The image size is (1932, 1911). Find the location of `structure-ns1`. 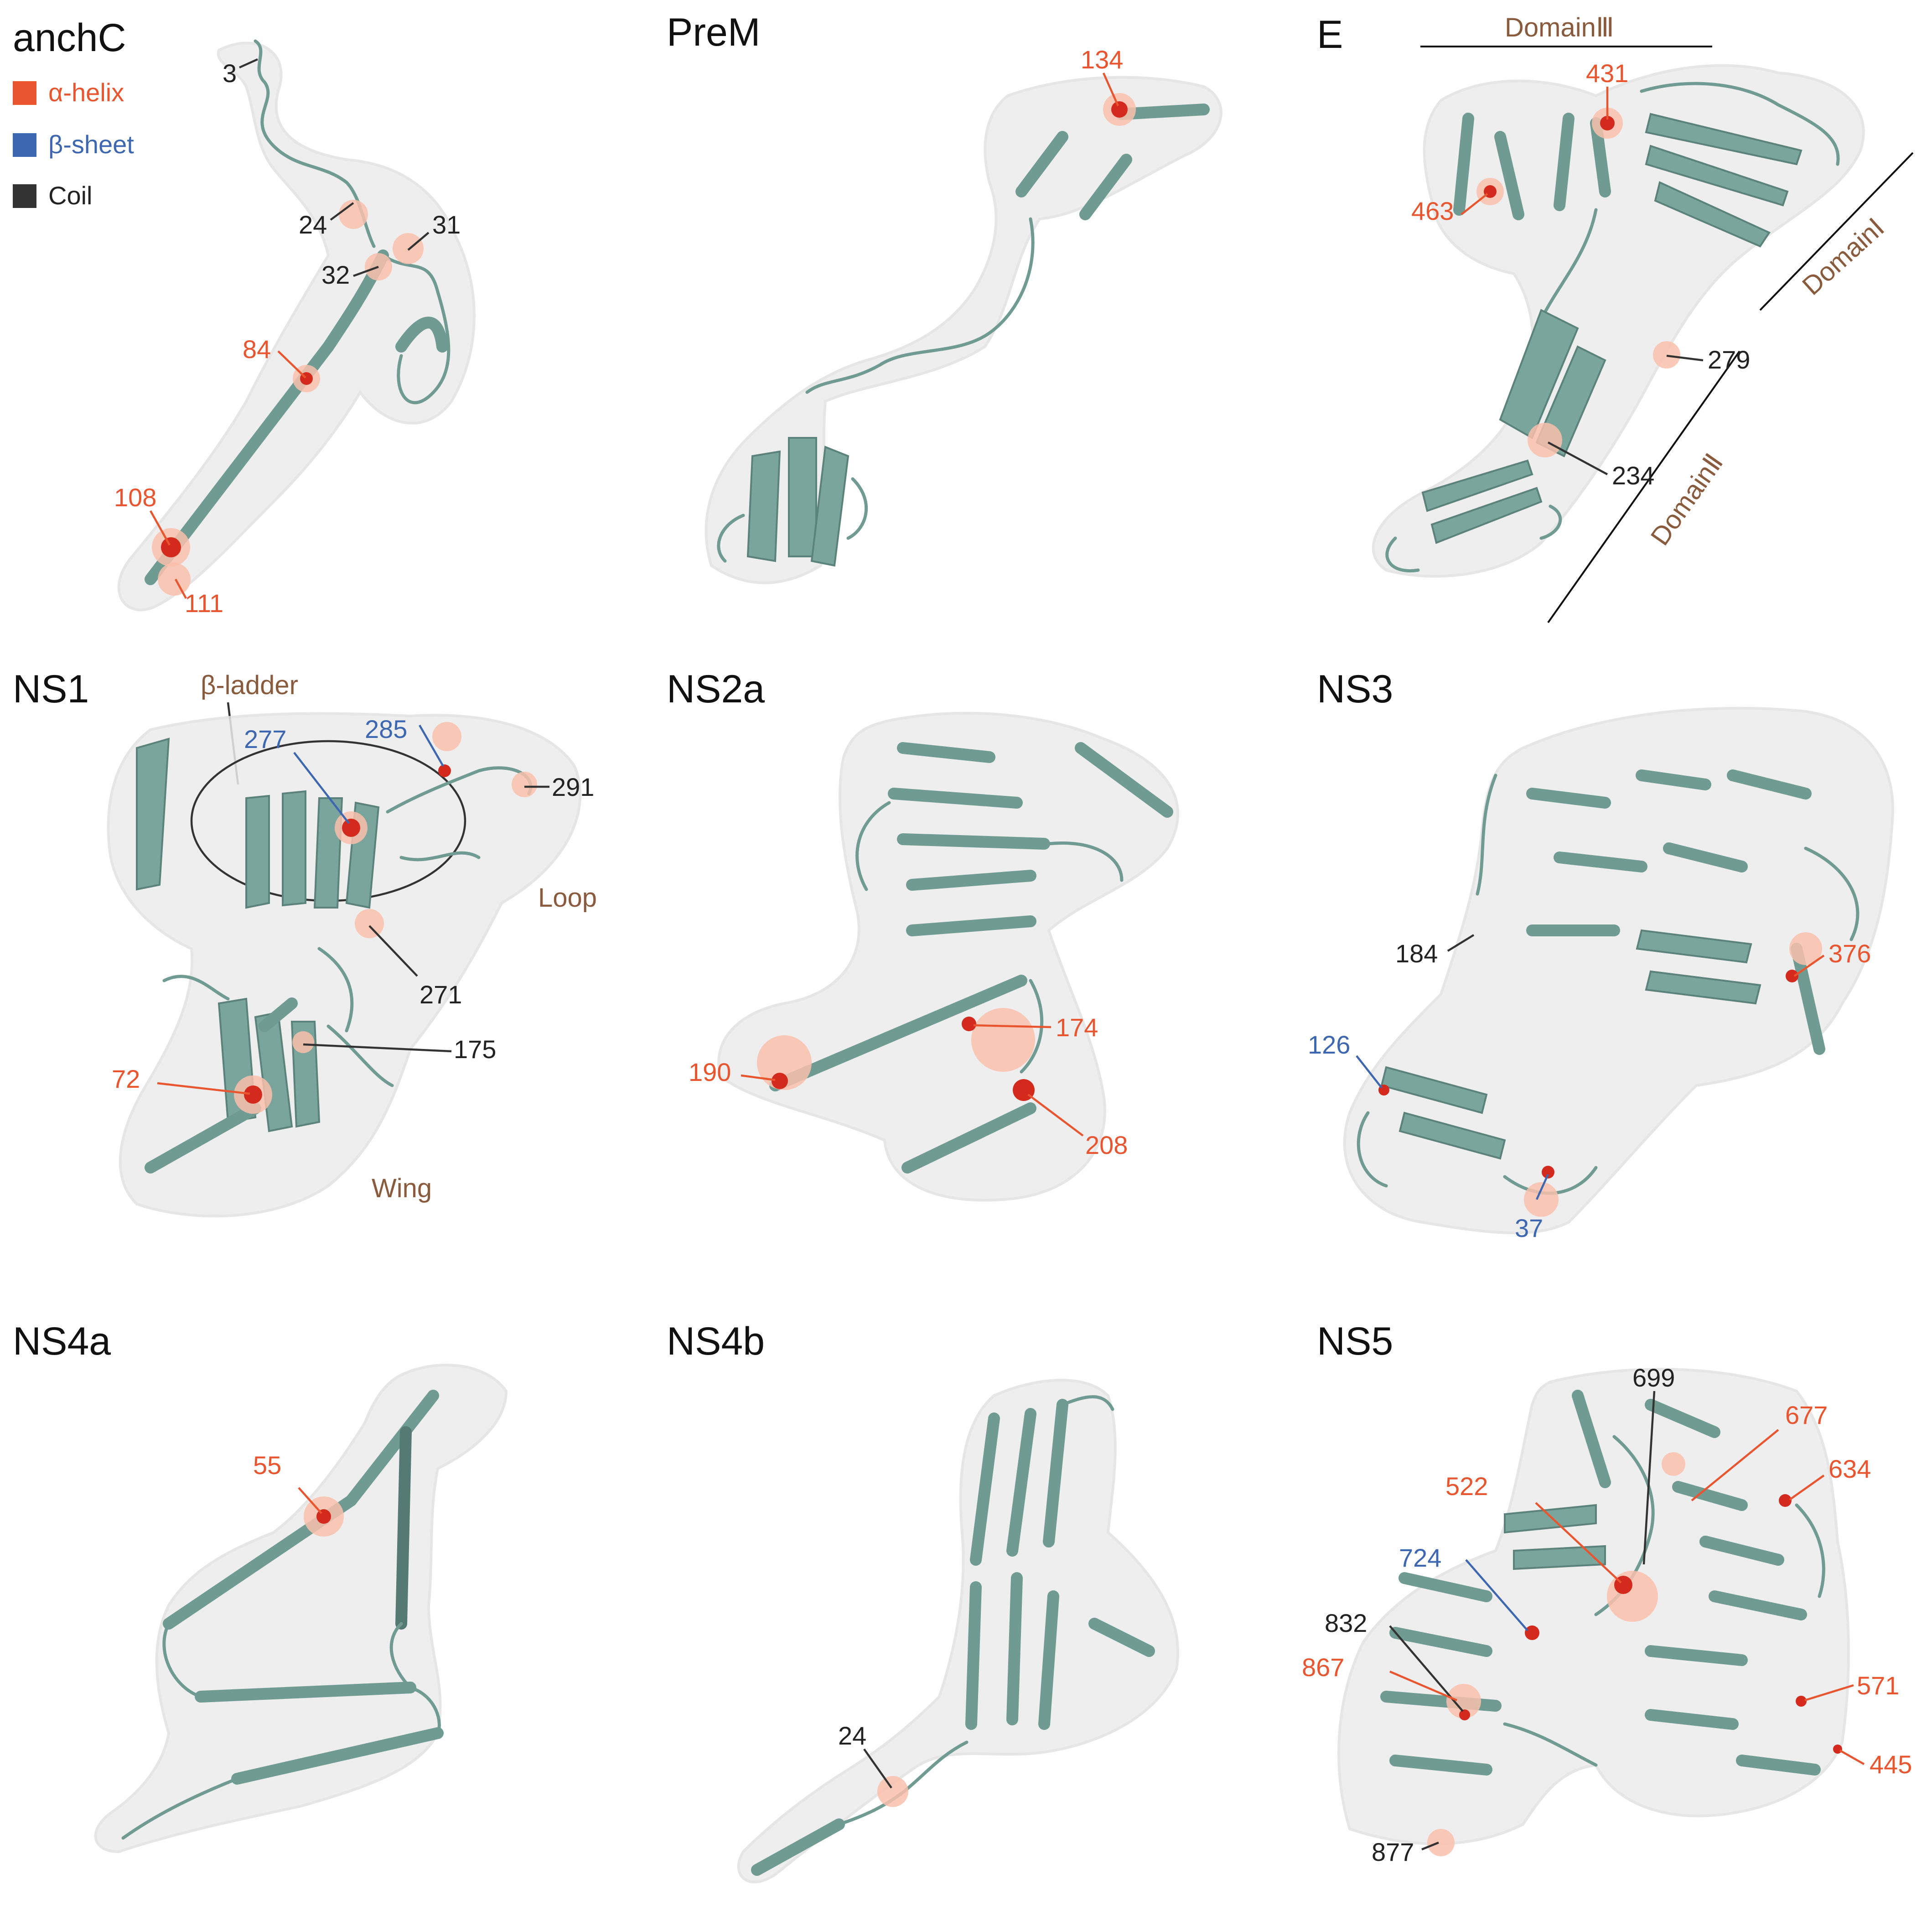

structure-ns1 is located at coordinates (344, 965).